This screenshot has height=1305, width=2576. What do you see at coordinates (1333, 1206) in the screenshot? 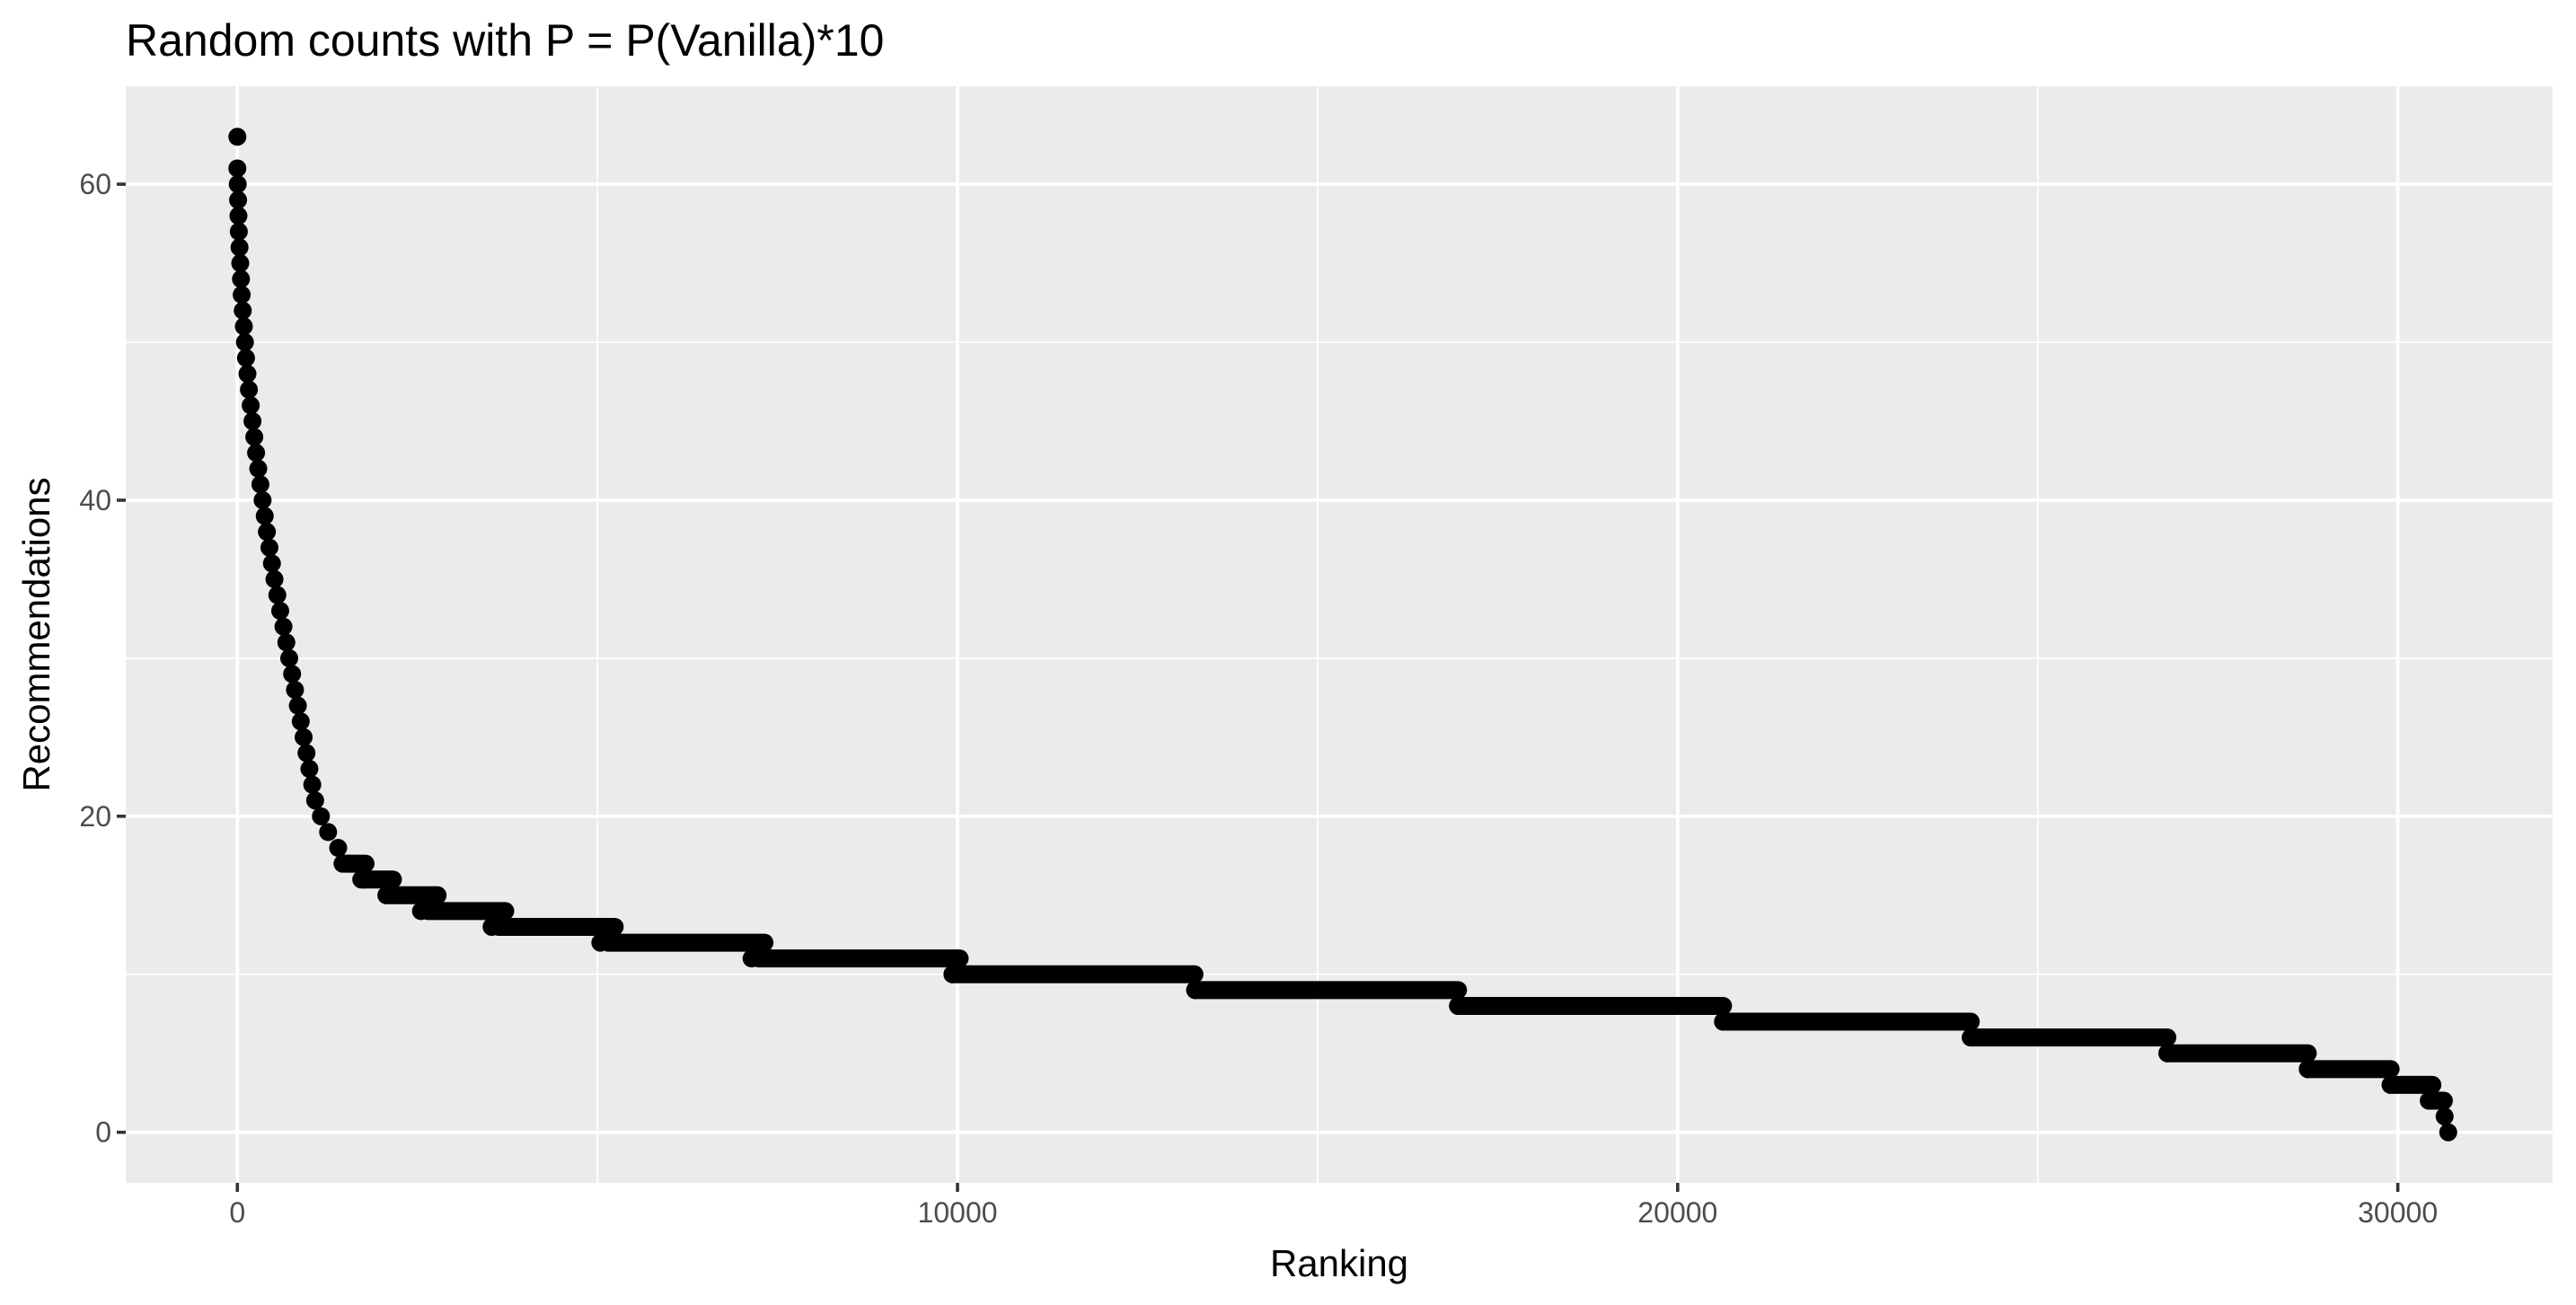
I see `x-axis-ticks: 0 10000 20000 30000` at bounding box center [1333, 1206].